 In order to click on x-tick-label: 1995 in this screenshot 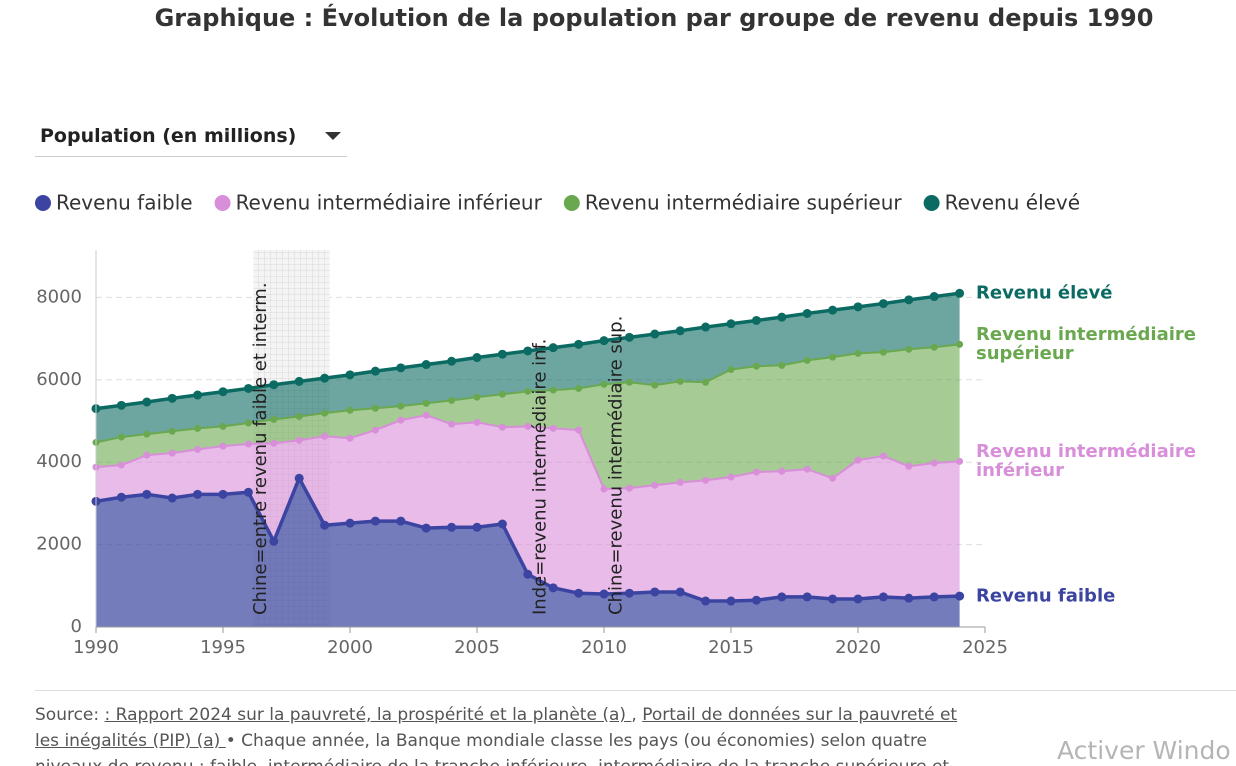, I will do `click(223, 647)`.